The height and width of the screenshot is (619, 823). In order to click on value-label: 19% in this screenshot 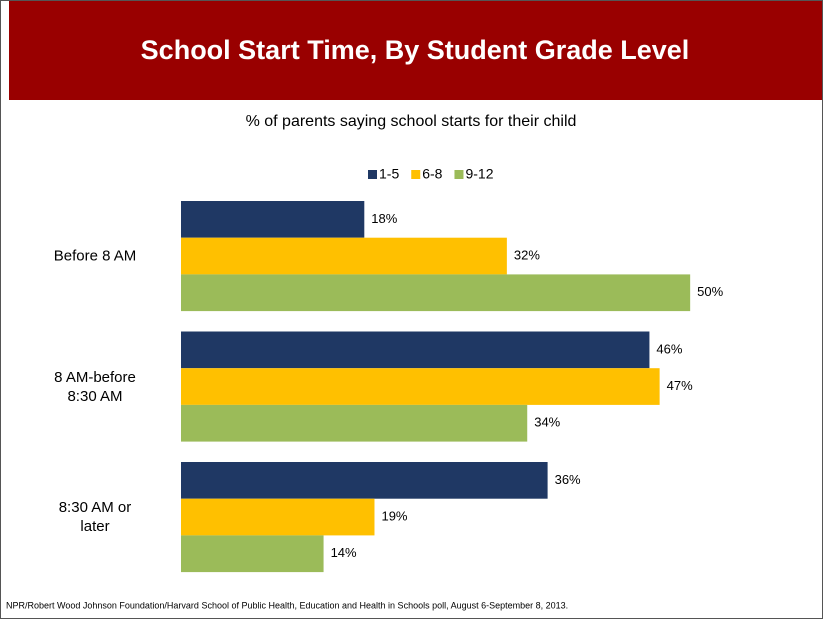, I will do `click(394, 515)`.